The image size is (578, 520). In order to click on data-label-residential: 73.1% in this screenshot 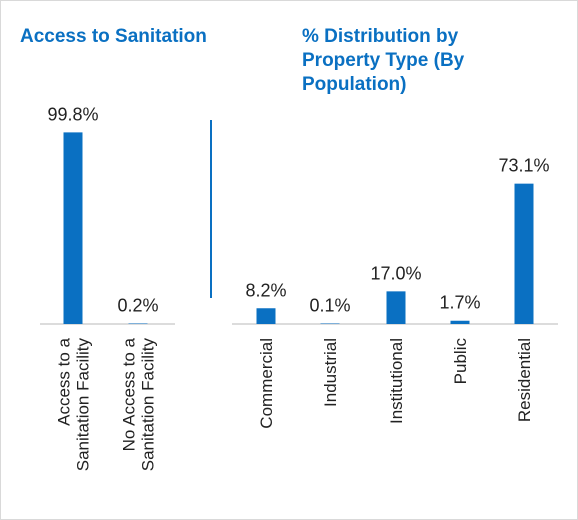, I will do `click(523, 166)`.